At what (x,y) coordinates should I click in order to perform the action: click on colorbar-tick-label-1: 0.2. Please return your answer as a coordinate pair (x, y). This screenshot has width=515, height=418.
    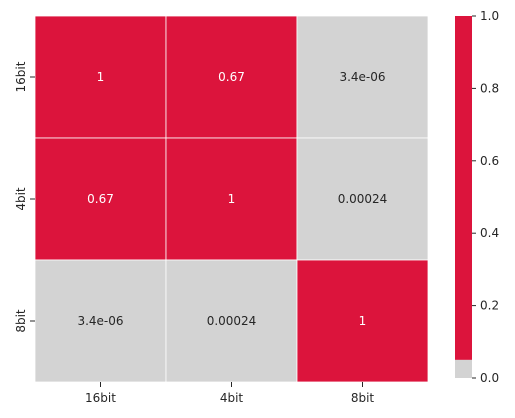
    Looking at the image, I should click on (489, 306).